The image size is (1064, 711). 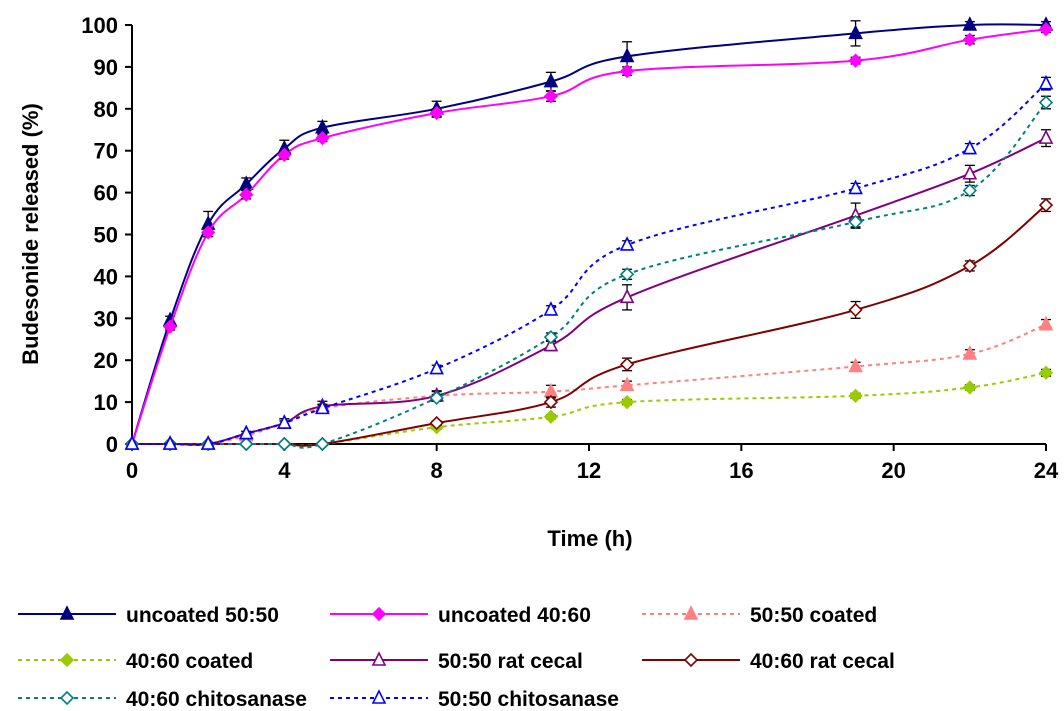 What do you see at coordinates (822, 661) in the screenshot?
I see `legend-label: 40:60 rat cecal` at bounding box center [822, 661].